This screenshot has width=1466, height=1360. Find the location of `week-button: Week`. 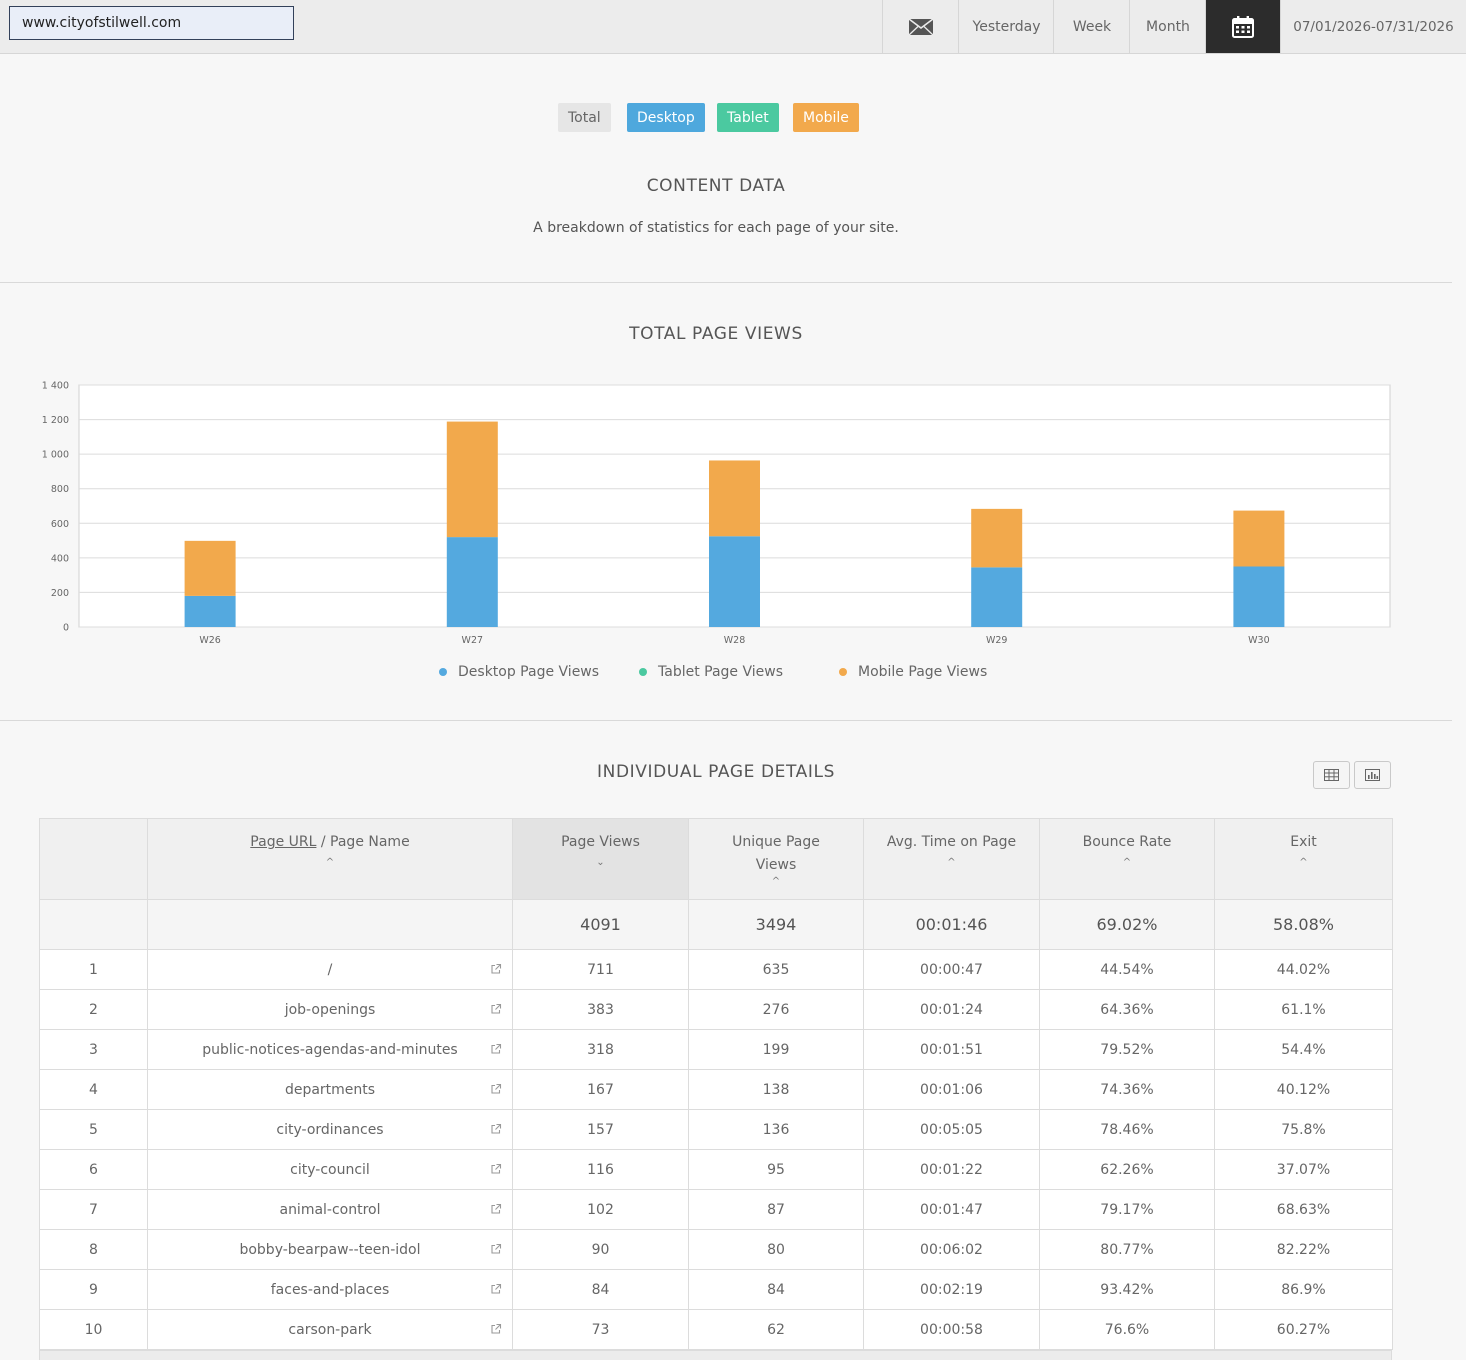

week-button: Week is located at coordinates (1091, 26).